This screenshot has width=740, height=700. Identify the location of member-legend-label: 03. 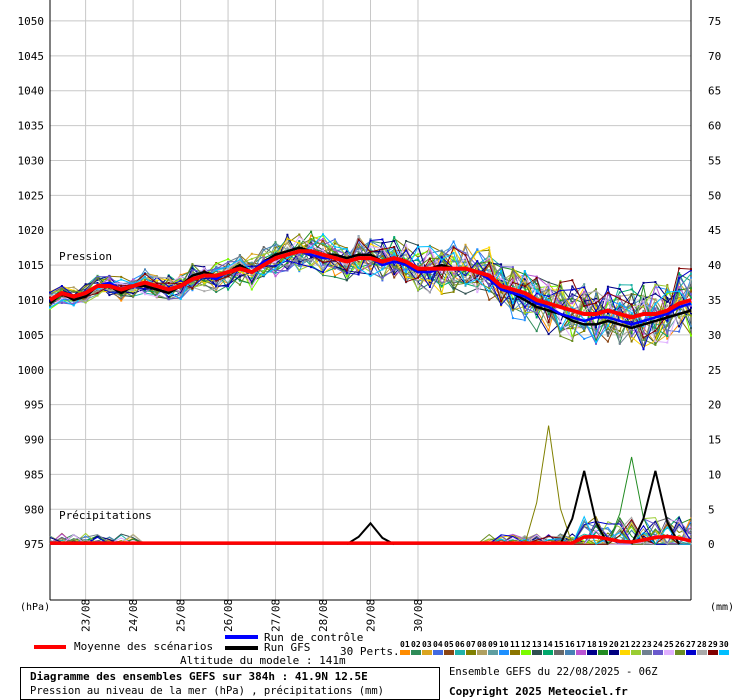
(427, 644).